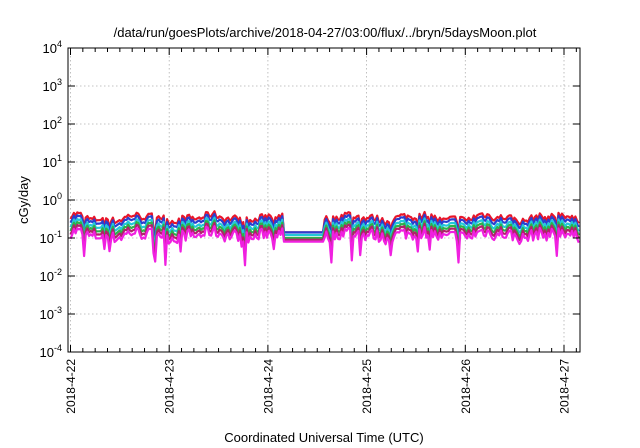  What do you see at coordinates (52, 123) in the screenshot?
I see `y-tick-label: 10²` at bounding box center [52, 123].